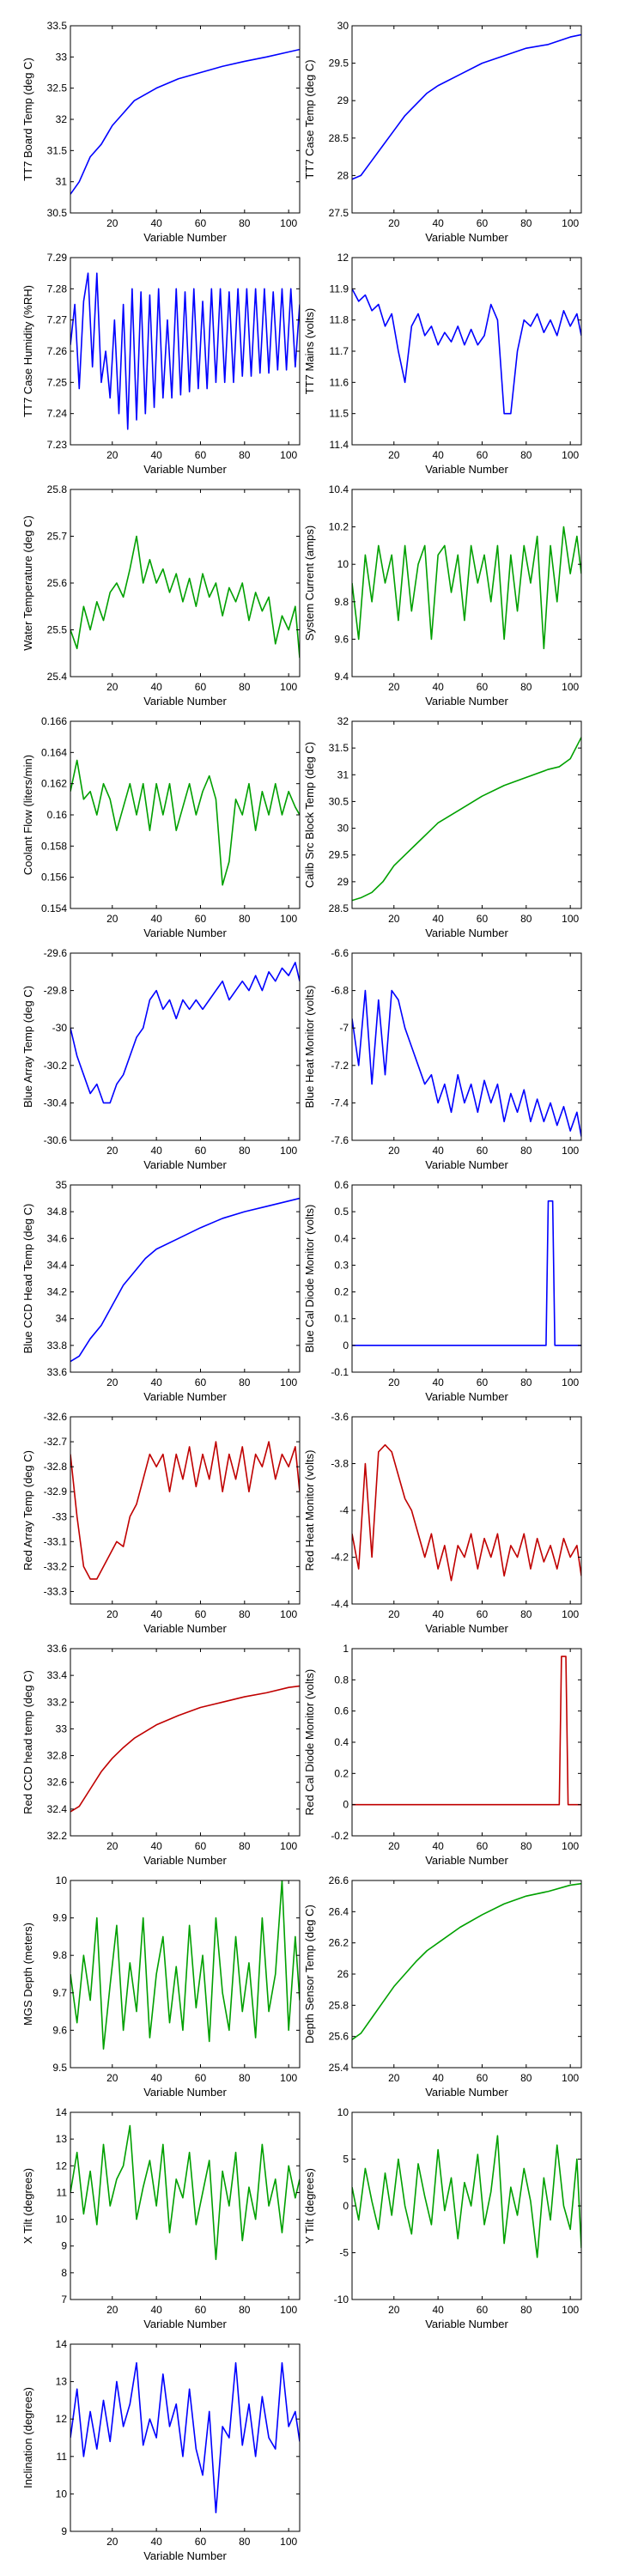 This screenshot has height=2576, width=644. I want to click on red-ccd-head-temp-series-line, so click(185, 1749).